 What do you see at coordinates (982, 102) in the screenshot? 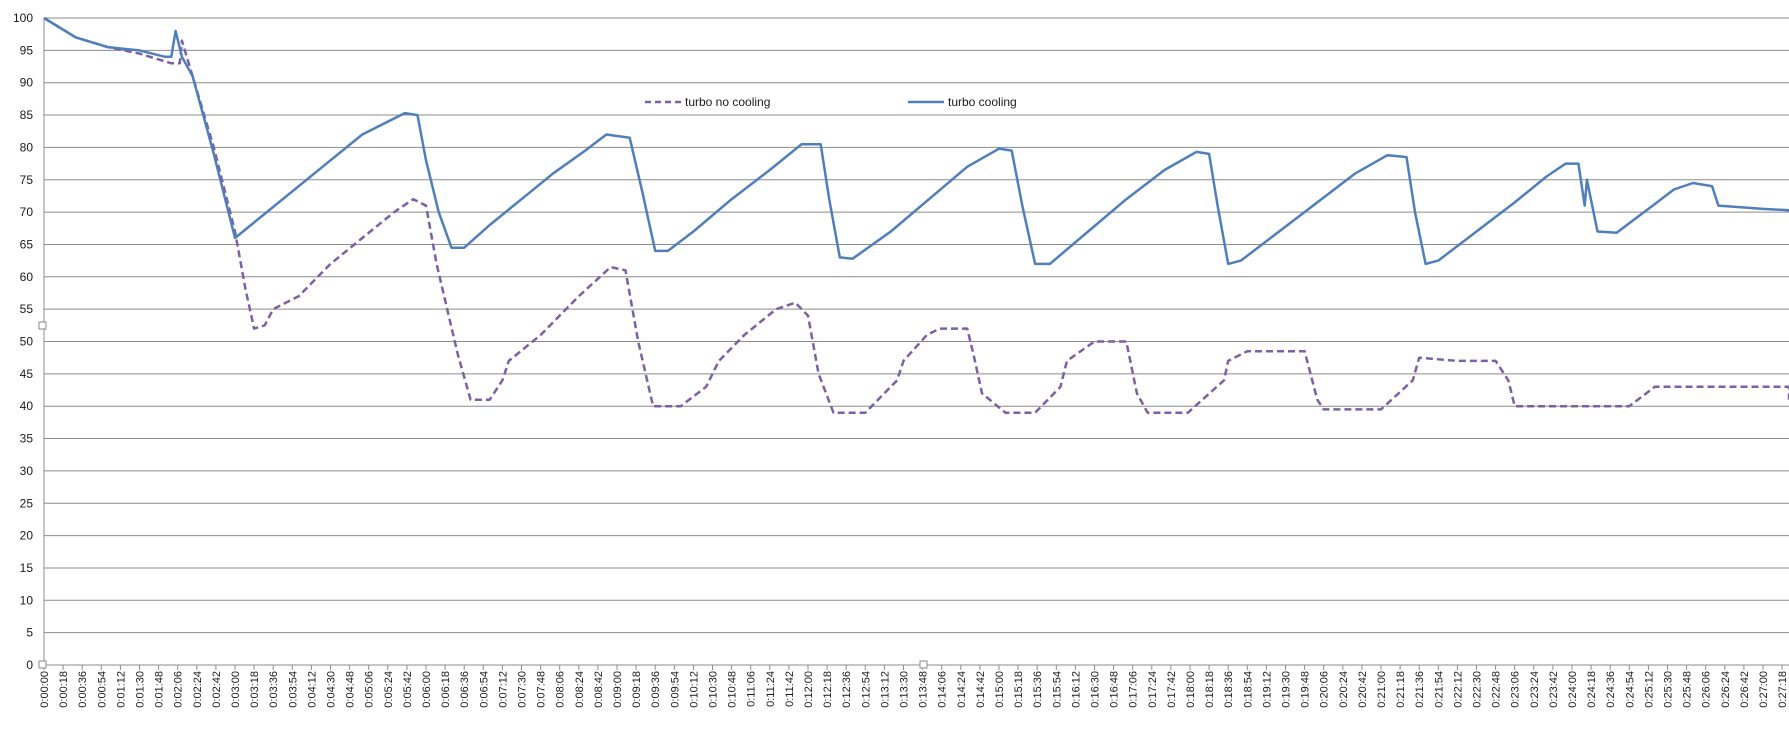
I see `legend-label-turbo-cooling: turbo cooling` at bounding box center [982, 102].